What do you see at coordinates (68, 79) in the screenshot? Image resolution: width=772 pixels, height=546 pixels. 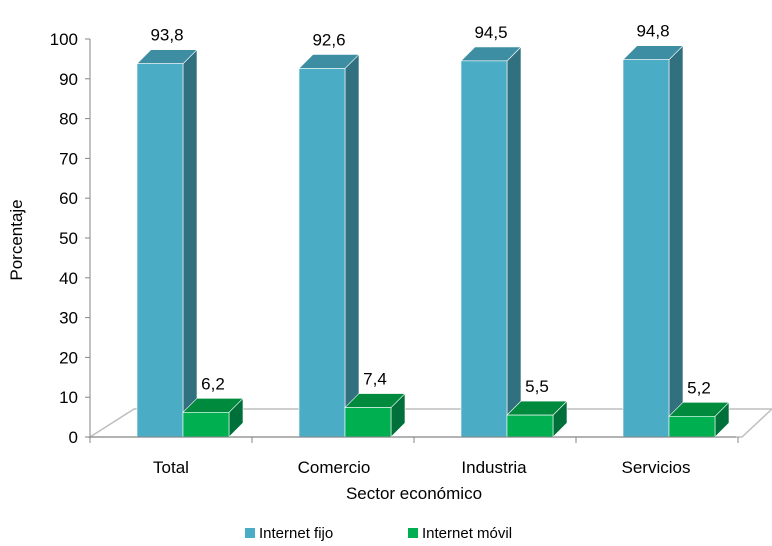 I see `y-tick-label: 90` at bounding box center [68, 79].